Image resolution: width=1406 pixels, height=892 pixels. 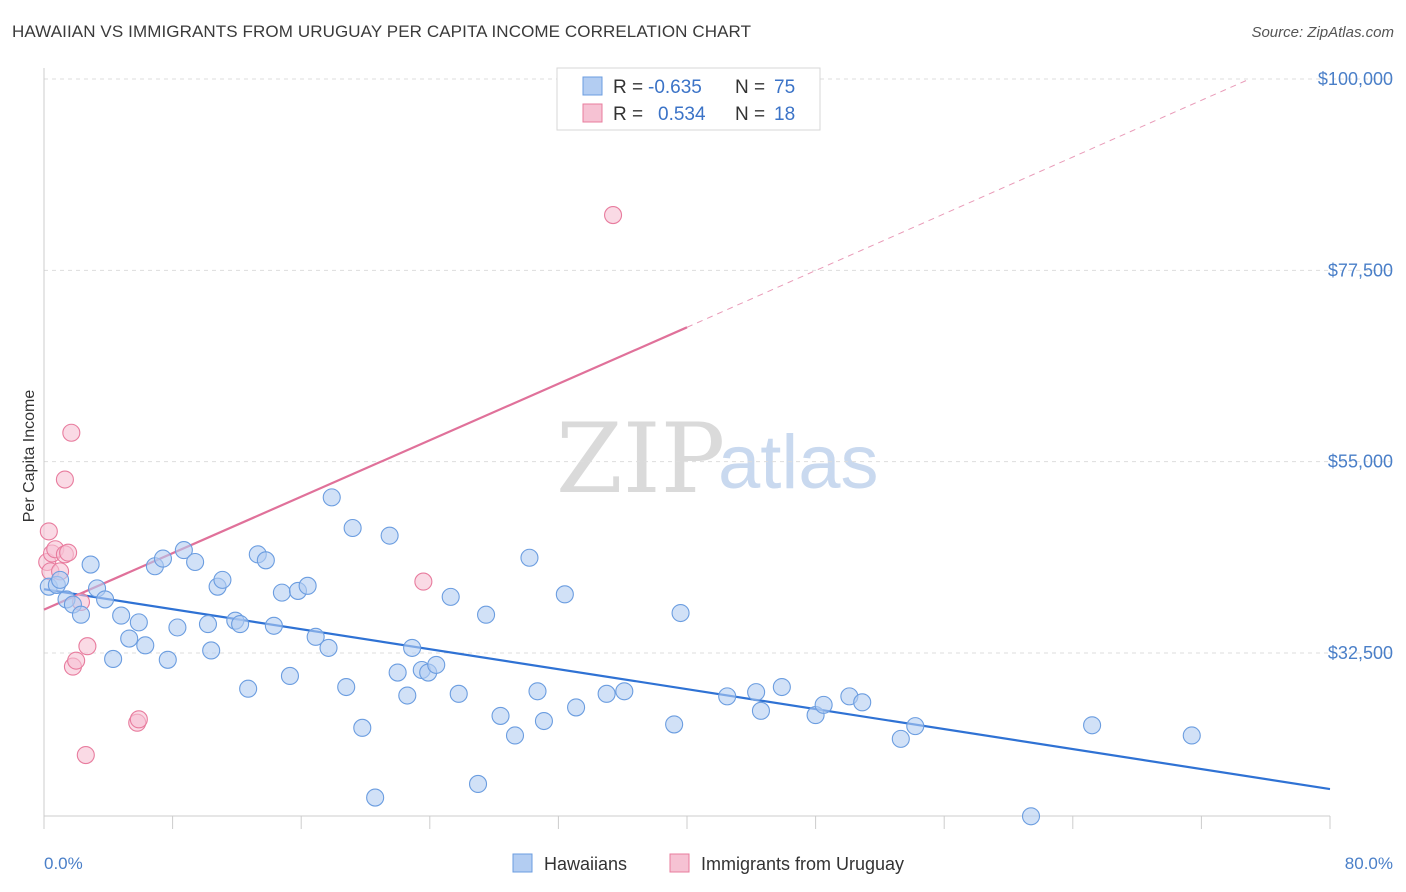 I want to click on watermark-atlas: atlas, so click(x=798, y=462).